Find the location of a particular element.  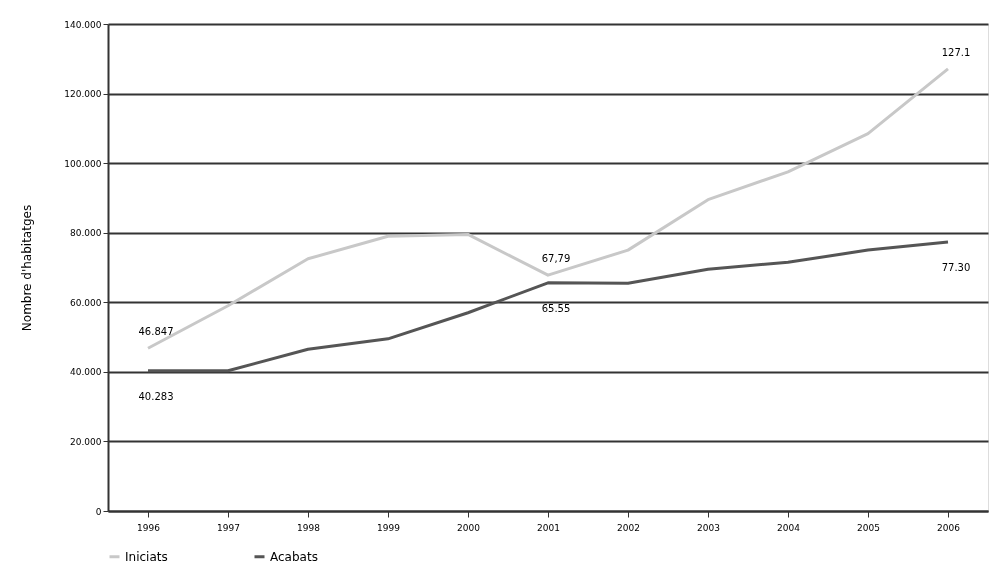

x-tick-label: 2001 is located at coordinates (548, 527).